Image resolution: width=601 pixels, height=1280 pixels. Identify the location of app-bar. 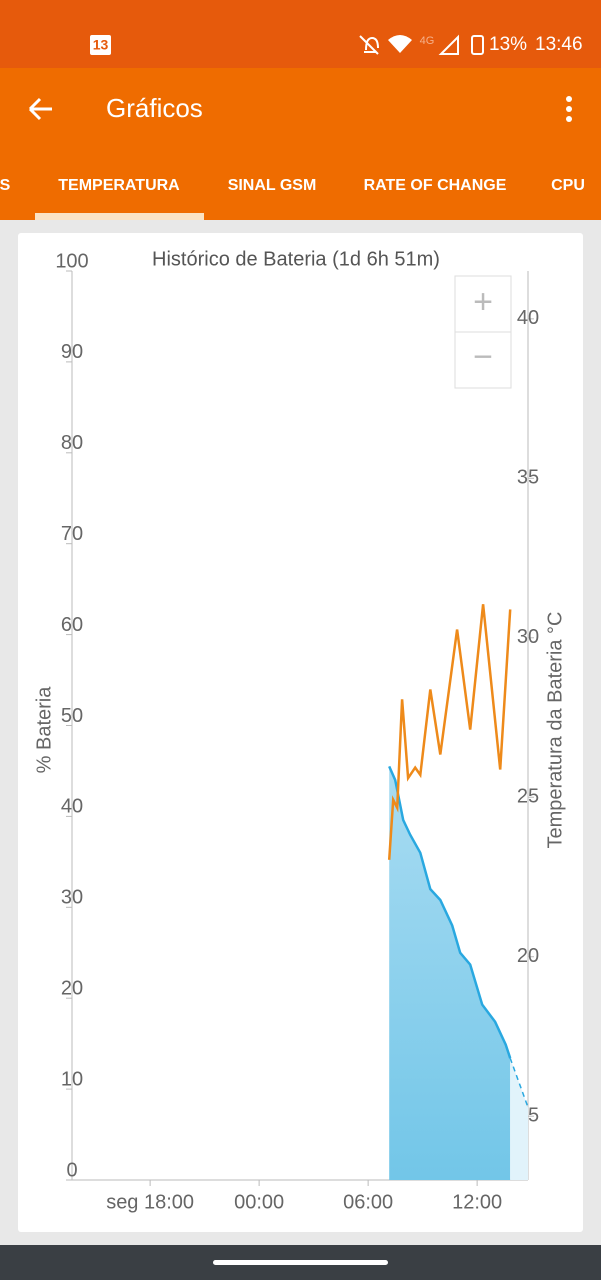
(300, 144).